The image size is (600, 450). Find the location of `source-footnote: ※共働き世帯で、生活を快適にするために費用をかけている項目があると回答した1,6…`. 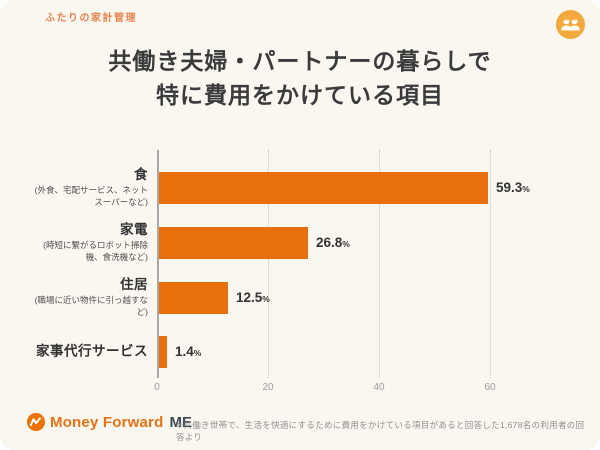

source-footnote: ※共働き世帯で、生活を快適にするために費用をかけている項目があると回答した1,6… is located at coordinates (380, 431).